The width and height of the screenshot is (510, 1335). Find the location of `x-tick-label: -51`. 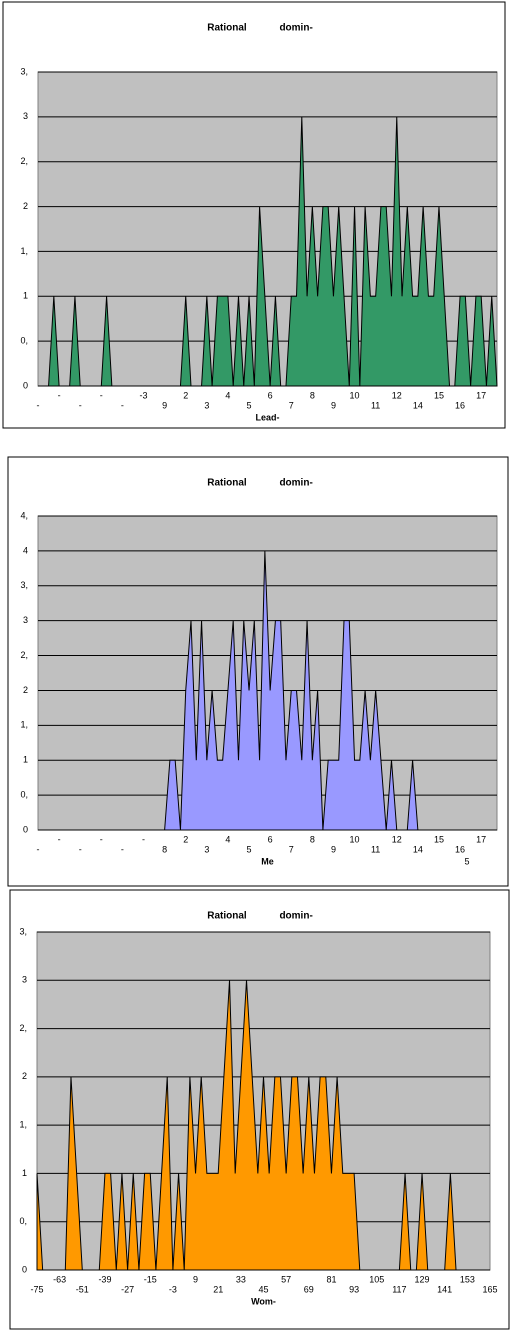

x-tick-label: -51 is located at coordinates (82, 1289).